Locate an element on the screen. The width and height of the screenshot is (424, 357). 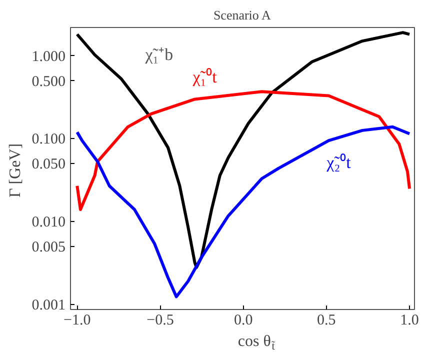
y-tick-label: 0.500 is located at coordinates (49, 82).